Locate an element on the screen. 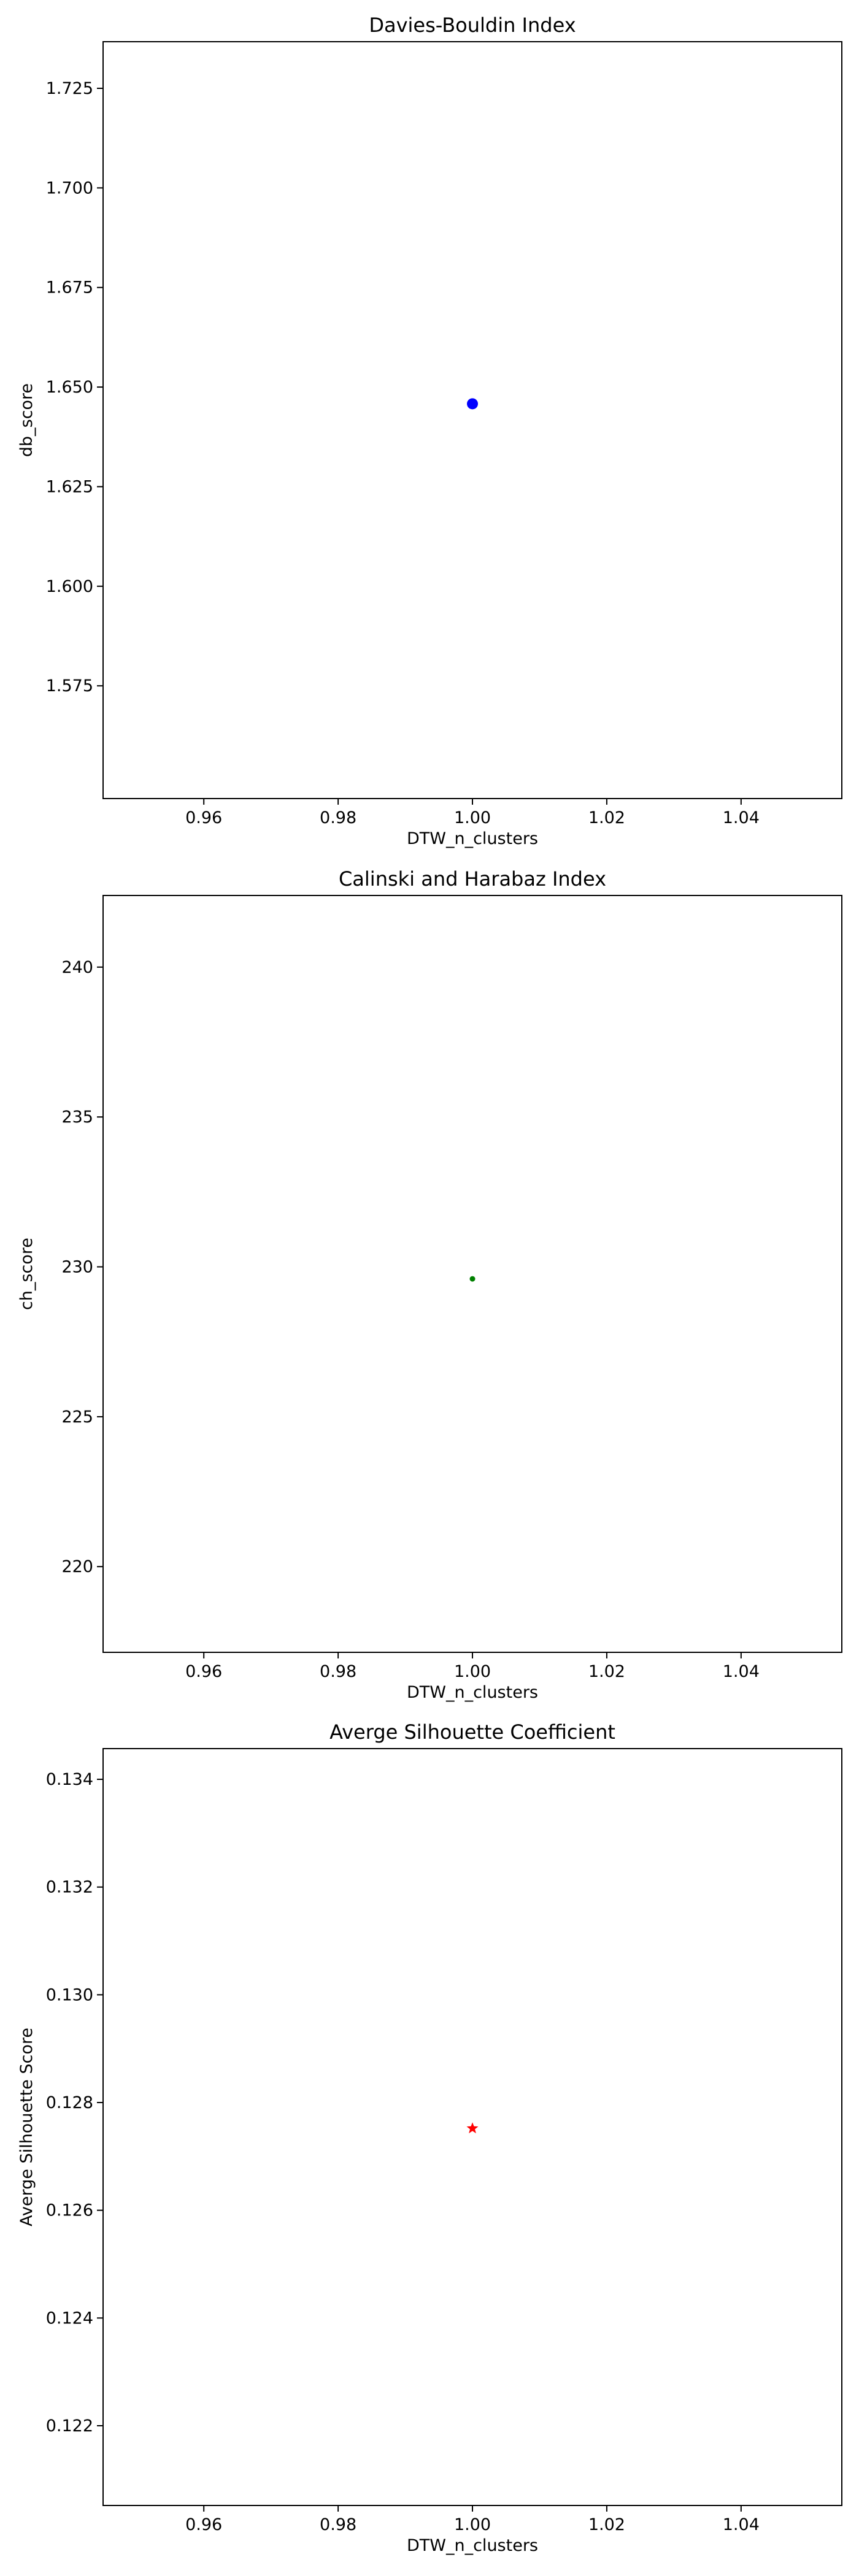 The height and width of the screenshot is (2576, 859). y-axis-label: ch_score is located at coordinates (26, 1274).